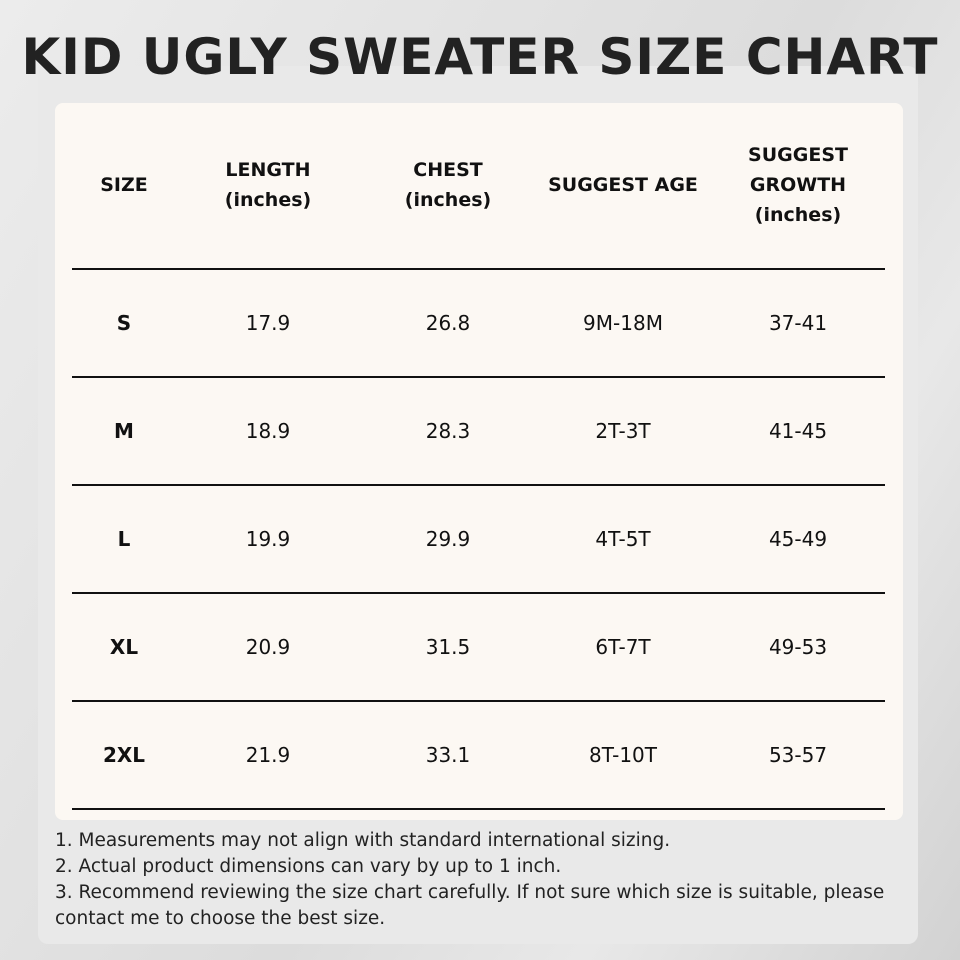 The height and width of the screenshot is (960, 960). Describe the element at coordinates (623, 431) in the screenshot. I see `table-cell: 2T-3T` at that location.